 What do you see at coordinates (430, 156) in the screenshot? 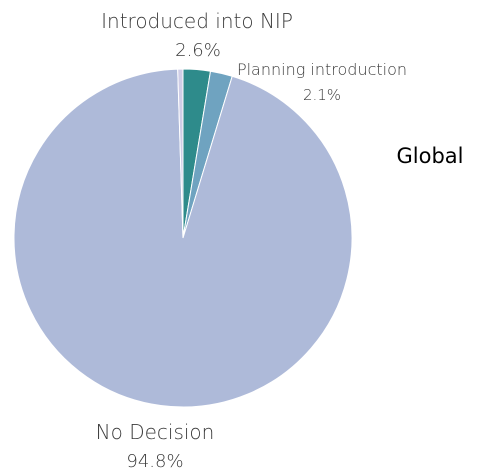
I see `chart-title: Global` at bounding box center [430, 156].